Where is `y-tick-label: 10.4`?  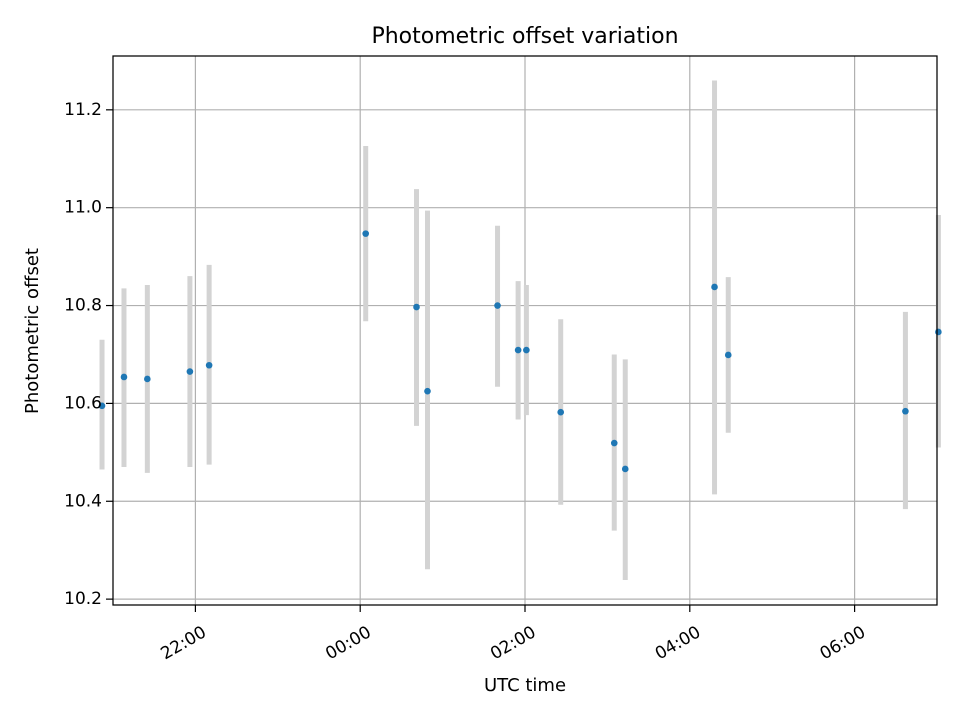
y-tick-label: 10.4 is located at coordinates (83, 501).